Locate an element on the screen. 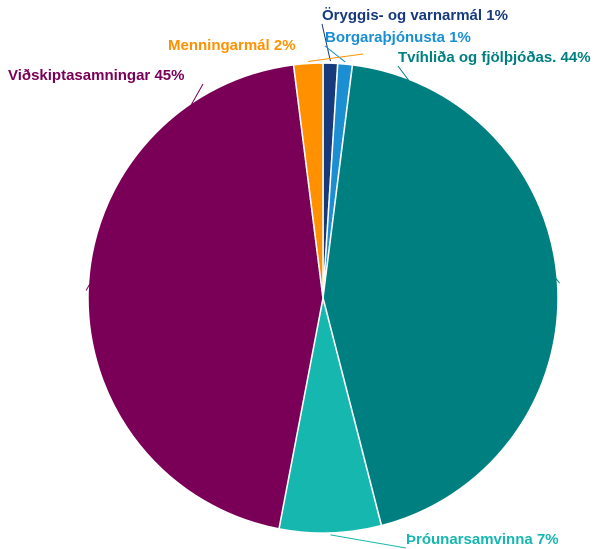  slice-label: Tvíhliða og fjölþjóðas. 44% is located at coordinates (494, 57).